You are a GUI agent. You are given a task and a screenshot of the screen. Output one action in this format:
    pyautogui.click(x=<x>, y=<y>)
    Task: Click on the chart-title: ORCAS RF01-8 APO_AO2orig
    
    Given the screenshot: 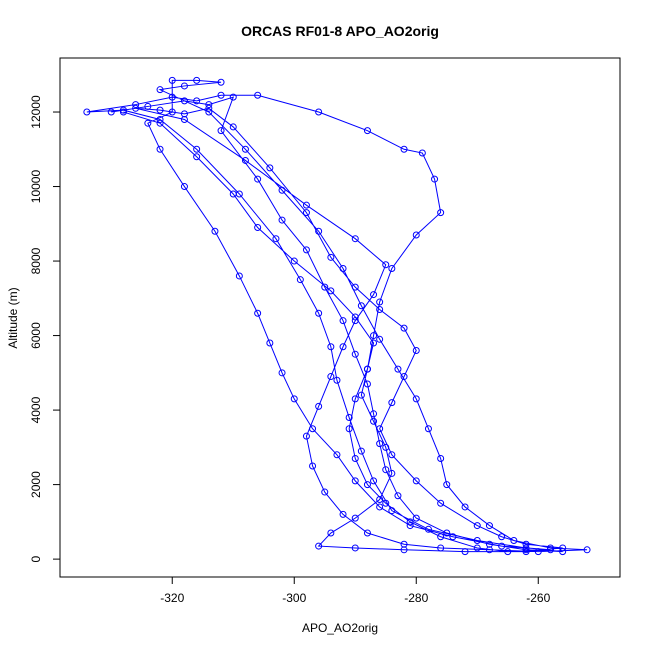 What is the action you would take?
    pyautogui.click(x=340, y=31)
    